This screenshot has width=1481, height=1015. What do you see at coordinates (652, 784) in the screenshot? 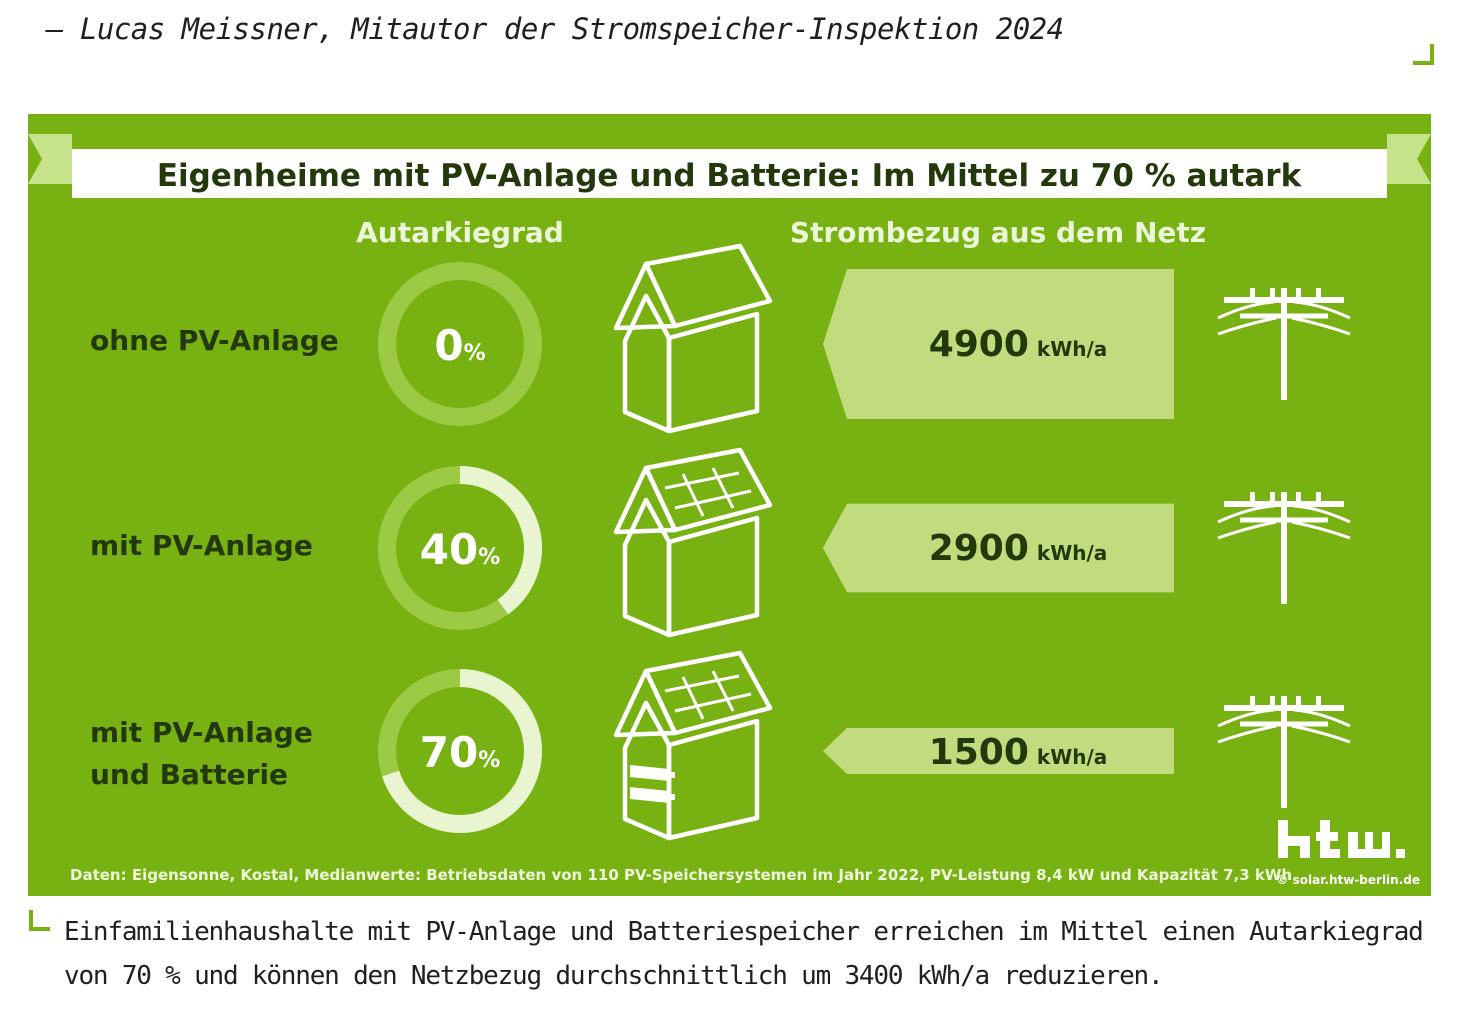
I see `battery-icon` at bounding box center [652, 784].